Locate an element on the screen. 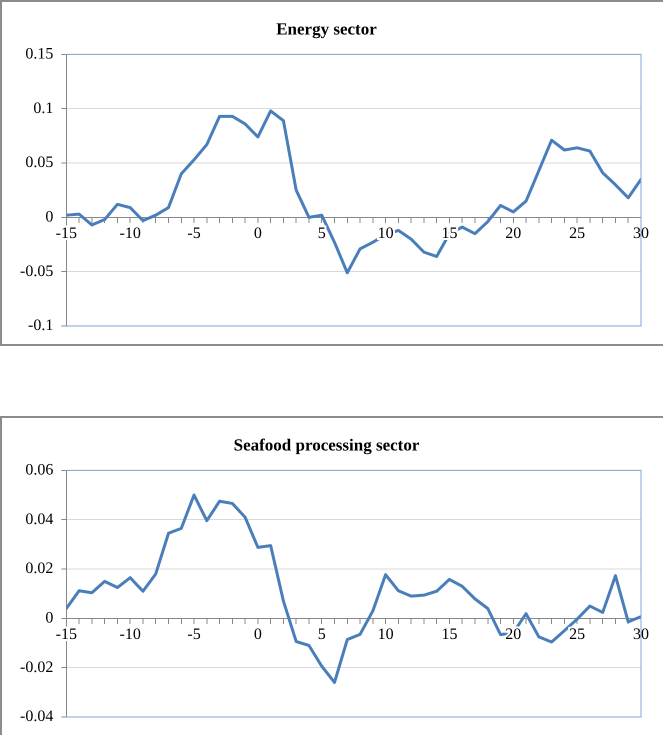  y-tick-label: 0.15 is located at coordinates (39, 54).